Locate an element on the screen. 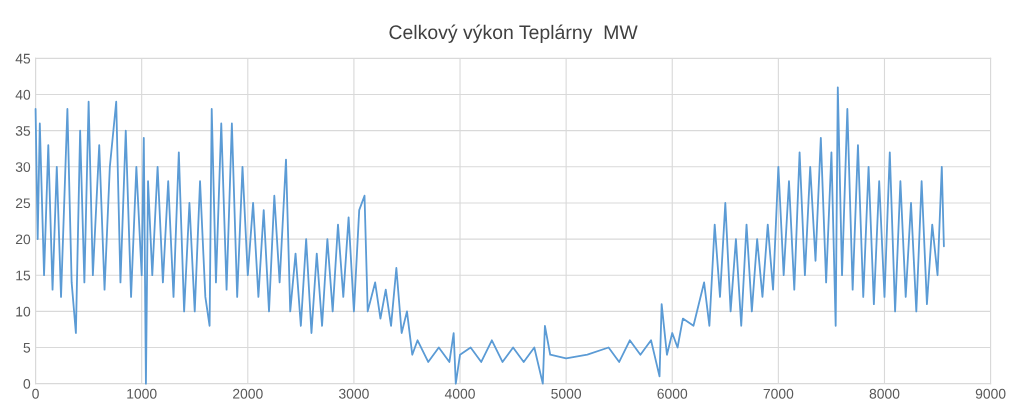 The image size is (1016, 417). x-tick-label: 3000 is located at coordinates (353, 393).